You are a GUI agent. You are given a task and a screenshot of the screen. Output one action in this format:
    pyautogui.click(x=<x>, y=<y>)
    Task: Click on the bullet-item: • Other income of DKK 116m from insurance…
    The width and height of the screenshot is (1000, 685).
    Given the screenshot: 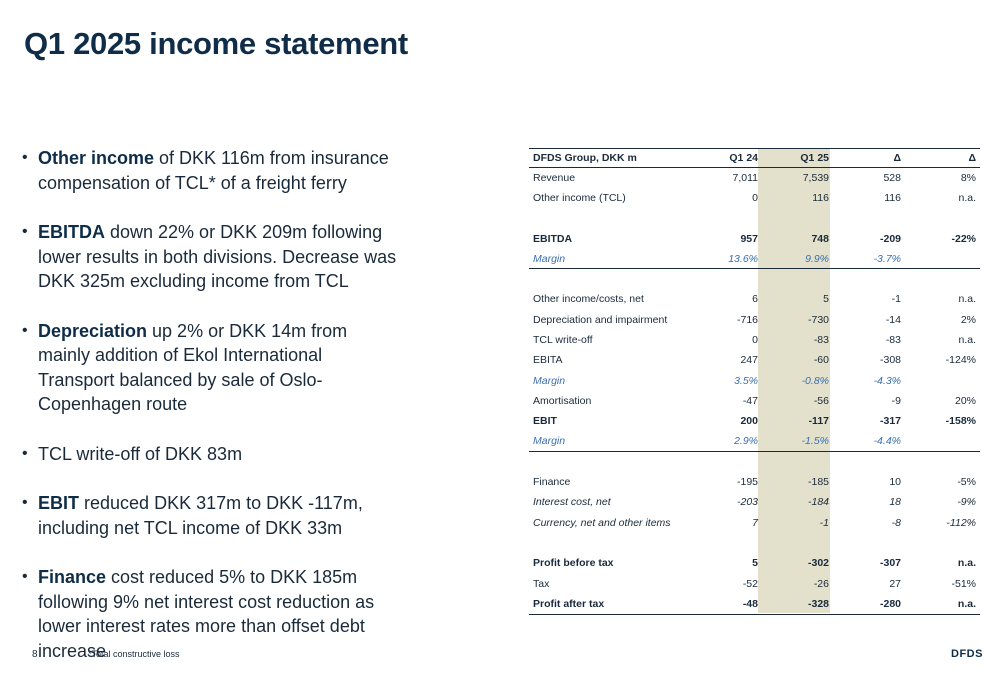 What is the action you would take?
    pyautogui.click(x=212, y=170)
    